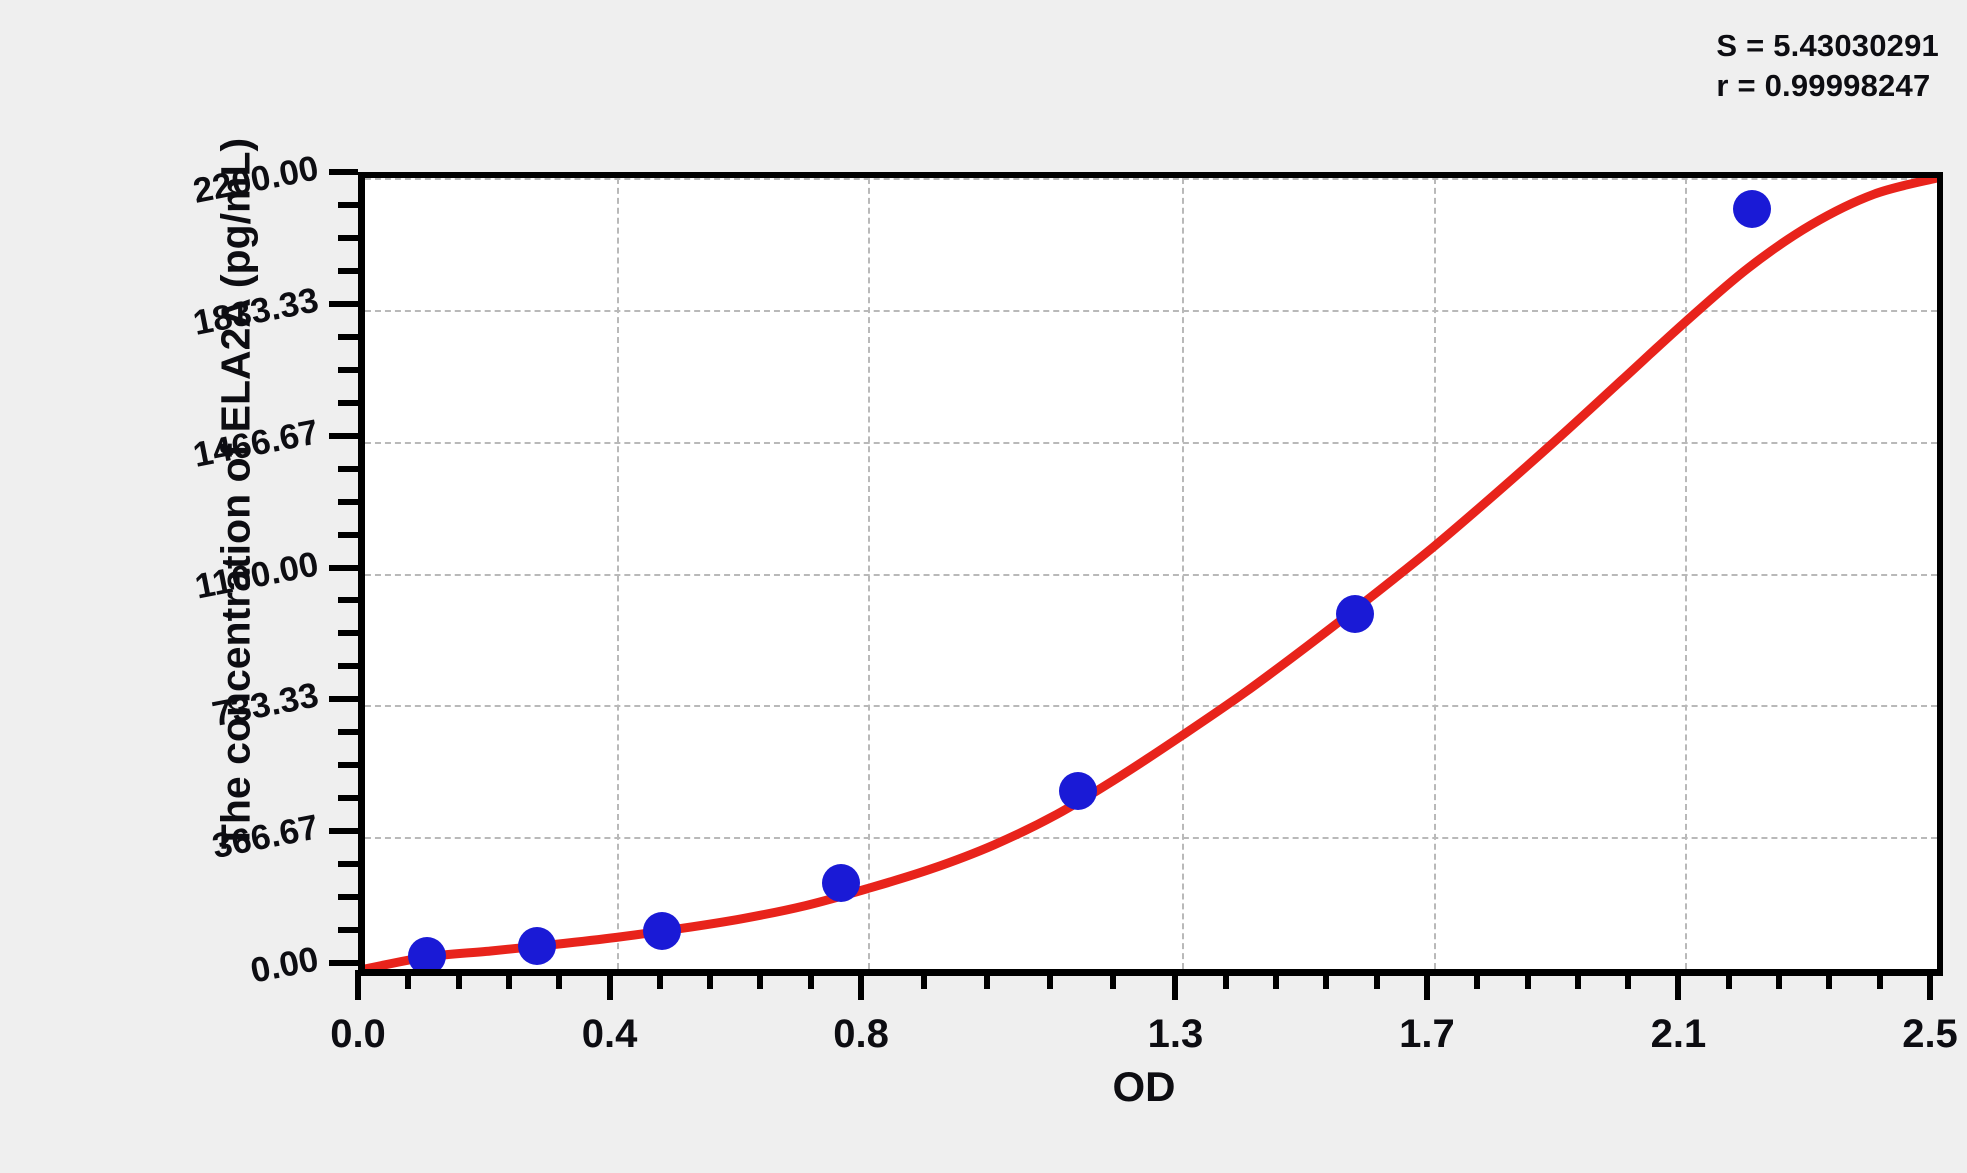 The image size is (1967, 1173). What do you see at coordinates (1427, 1034) in the screenshot?
I see `x-tick-label: 1.7` at bounding box center [1427, 1034].